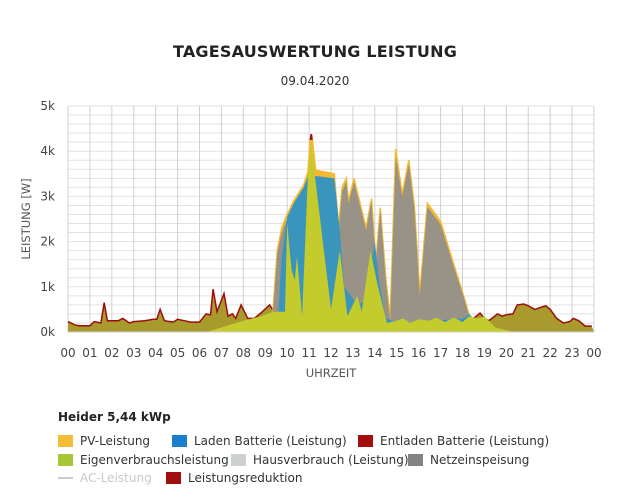  Describe the element at coordinates (331, 460) in the screenshot. I see `legend-label: Hausverbrauch (Leistung)` at that location.